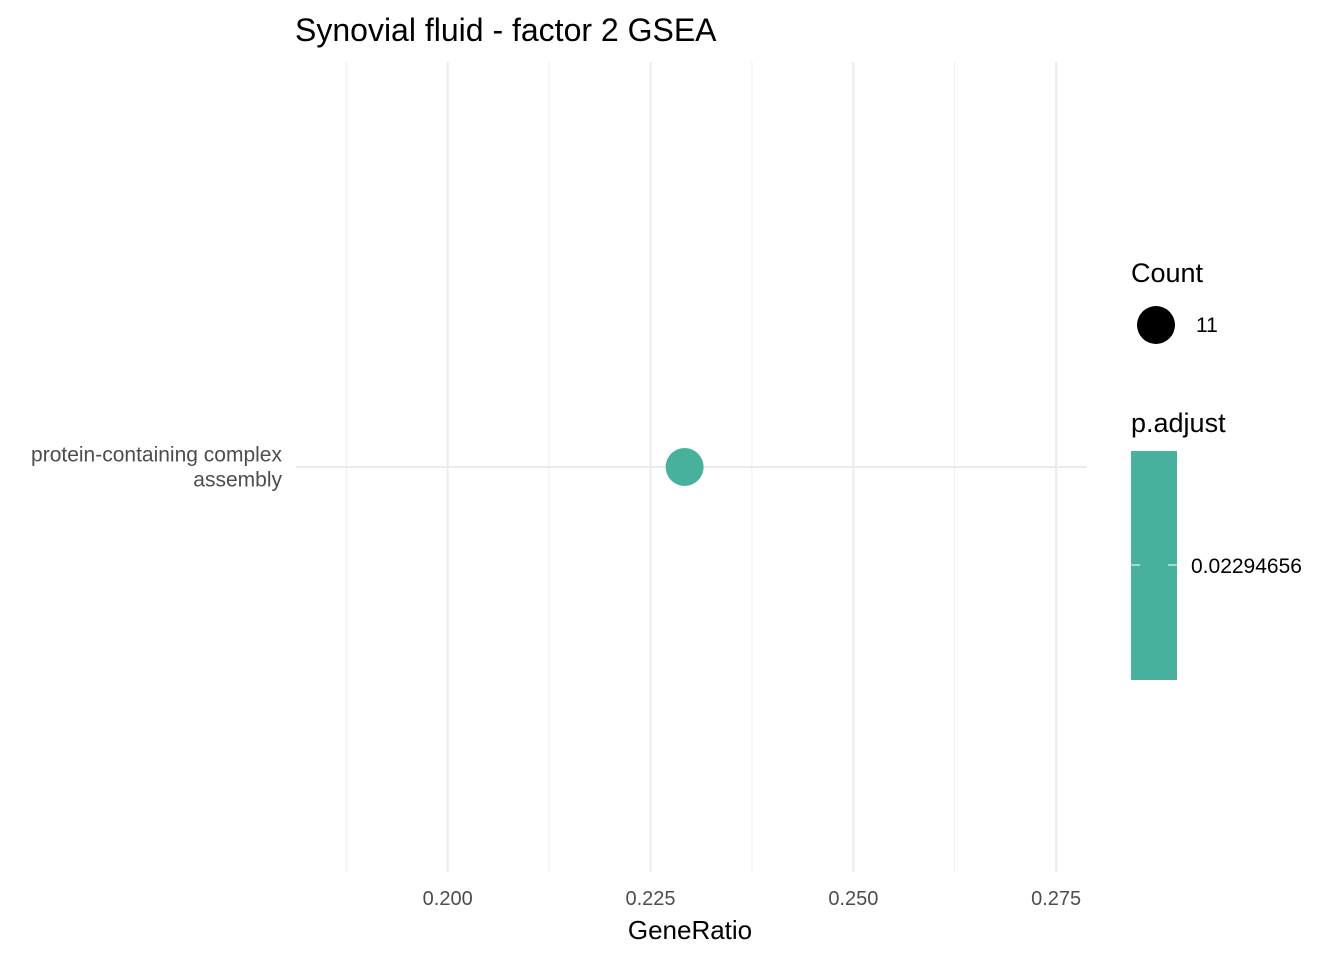 The image size is (1344, 960). I want to click on legend-count-dot, so click(1156, 325).